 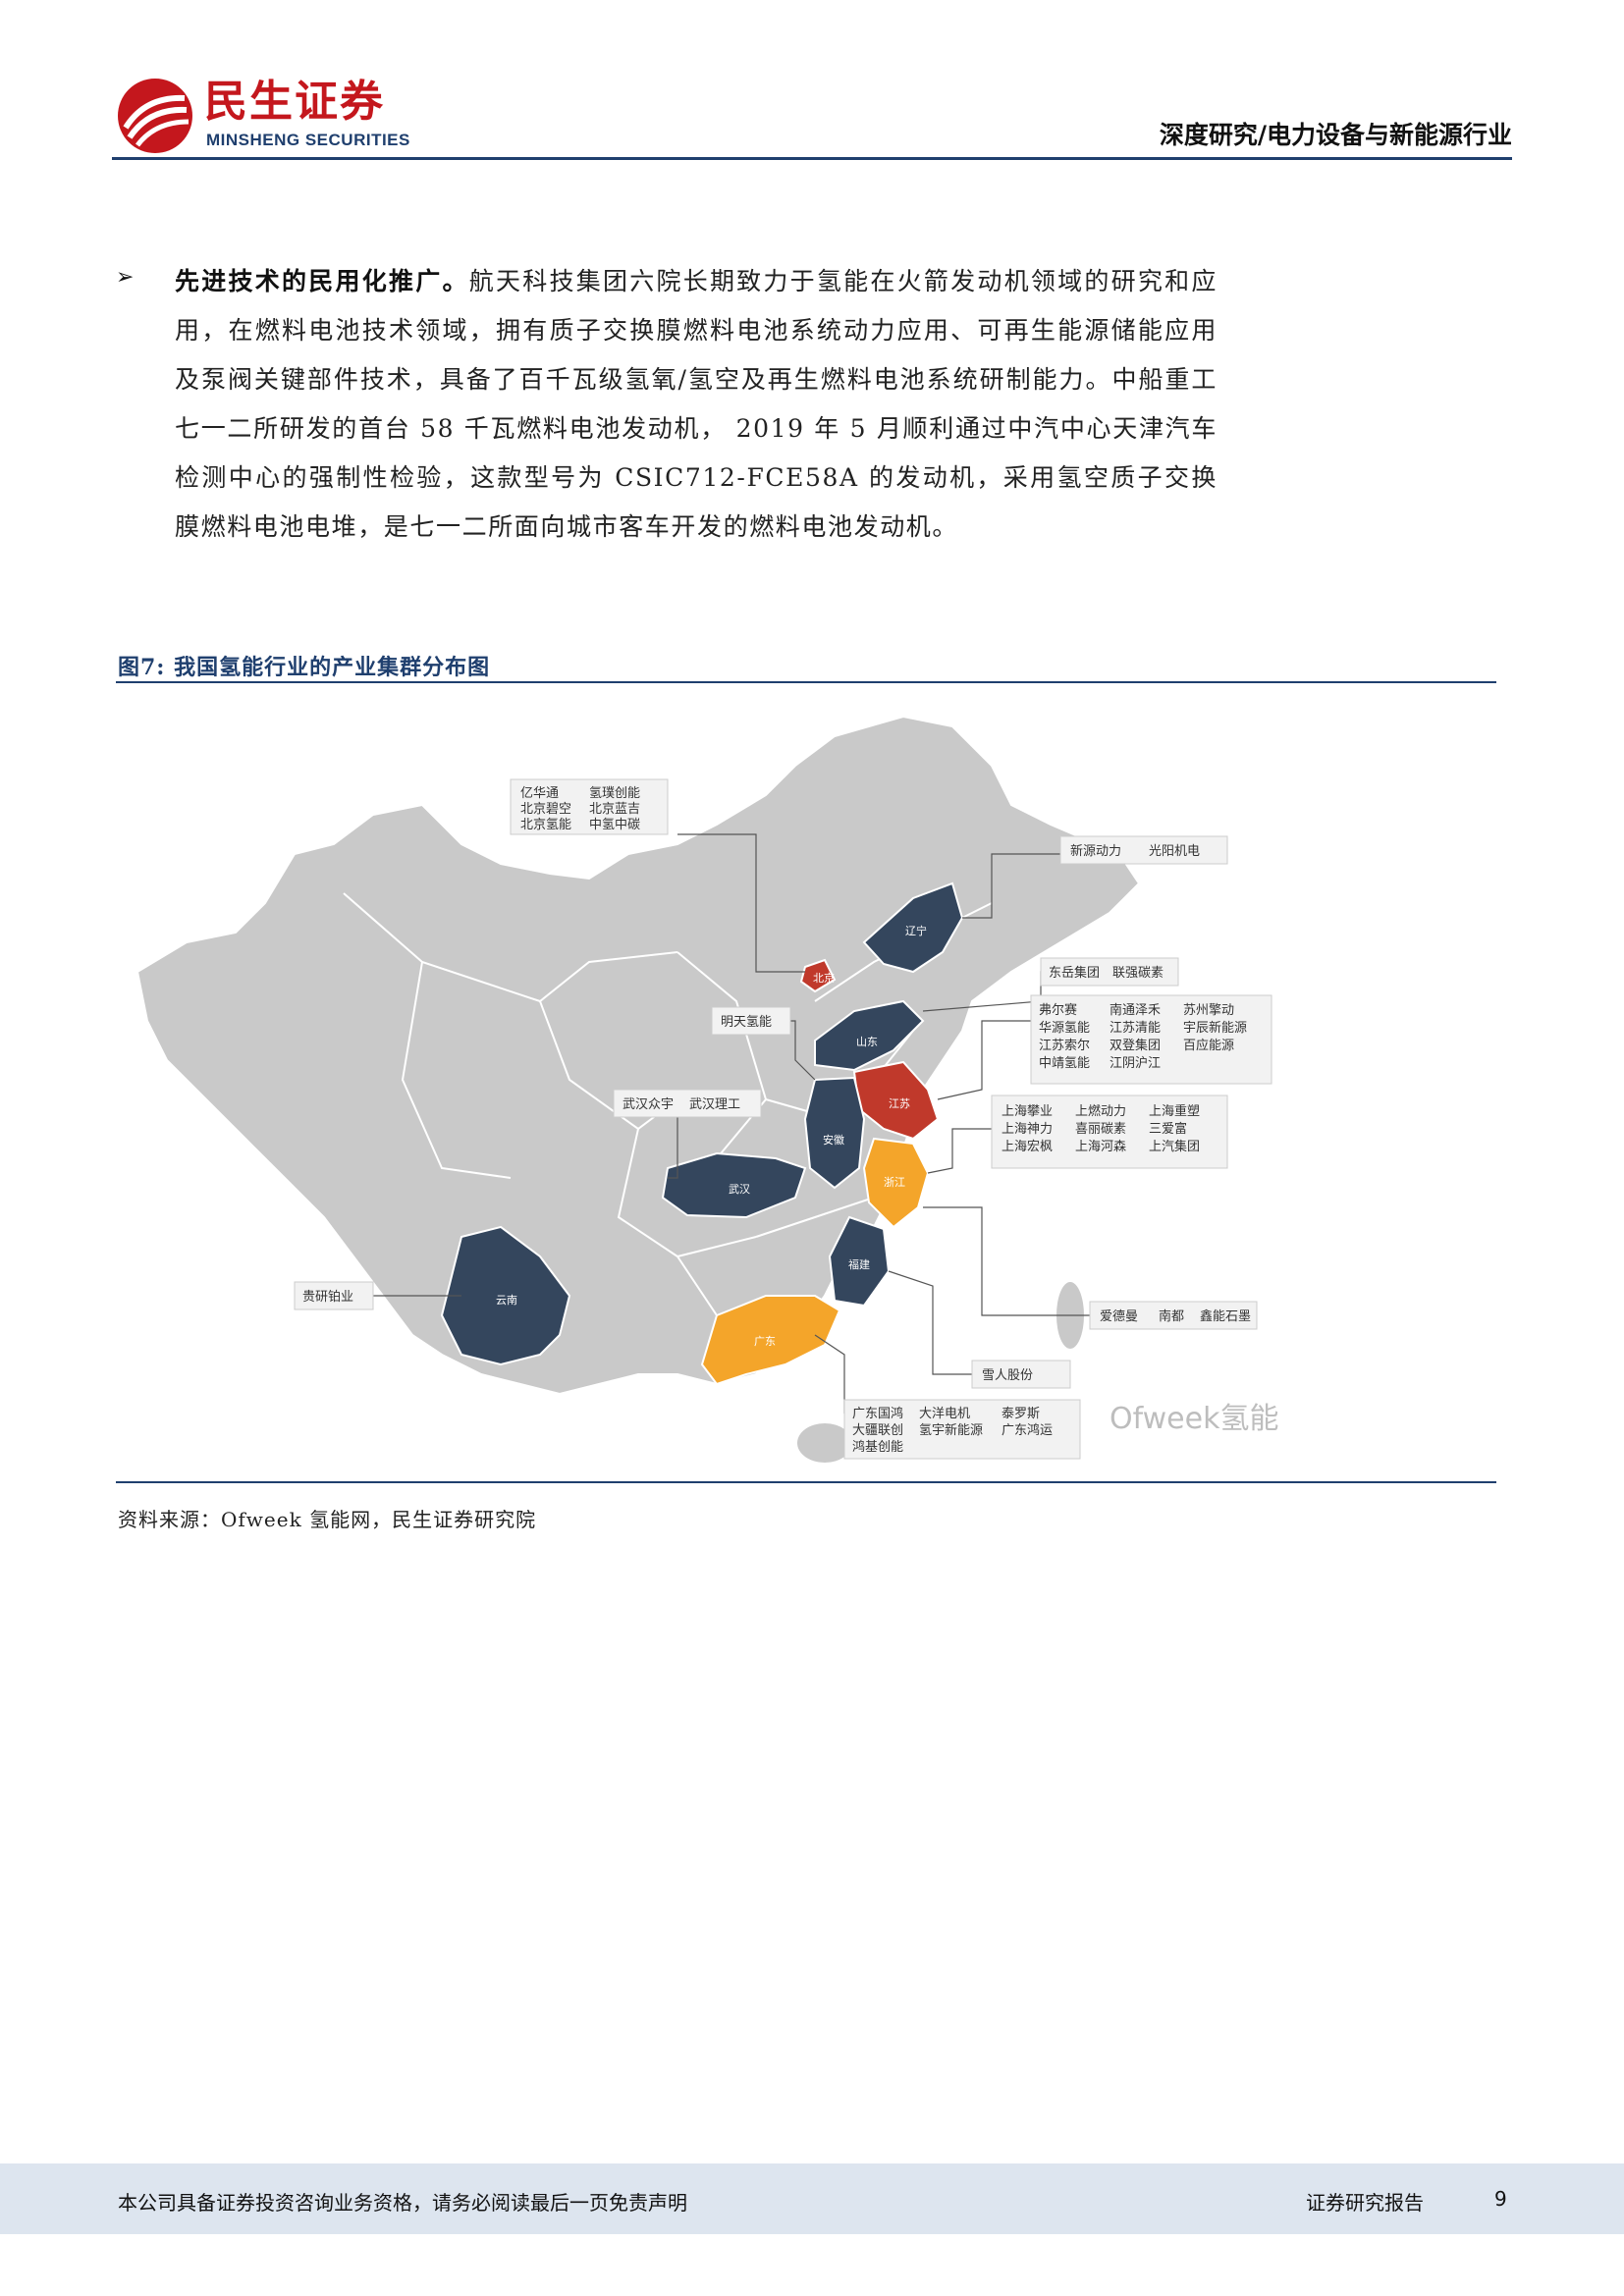 What do you see at coordinates (1064, 1029) in the screenshot?
I see `cluster-jiangsu-3: 华源氢能` at bounding box center [1064, 1029].